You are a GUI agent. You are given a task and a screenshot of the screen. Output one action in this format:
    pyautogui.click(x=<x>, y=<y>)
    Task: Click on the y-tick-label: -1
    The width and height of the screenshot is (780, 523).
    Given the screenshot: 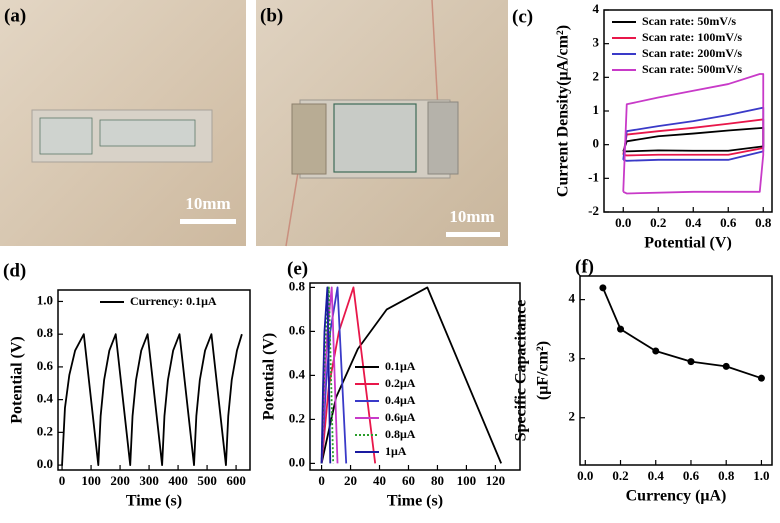 What is the action you would take?
    pyautogui.click(x=593, y=176)
    